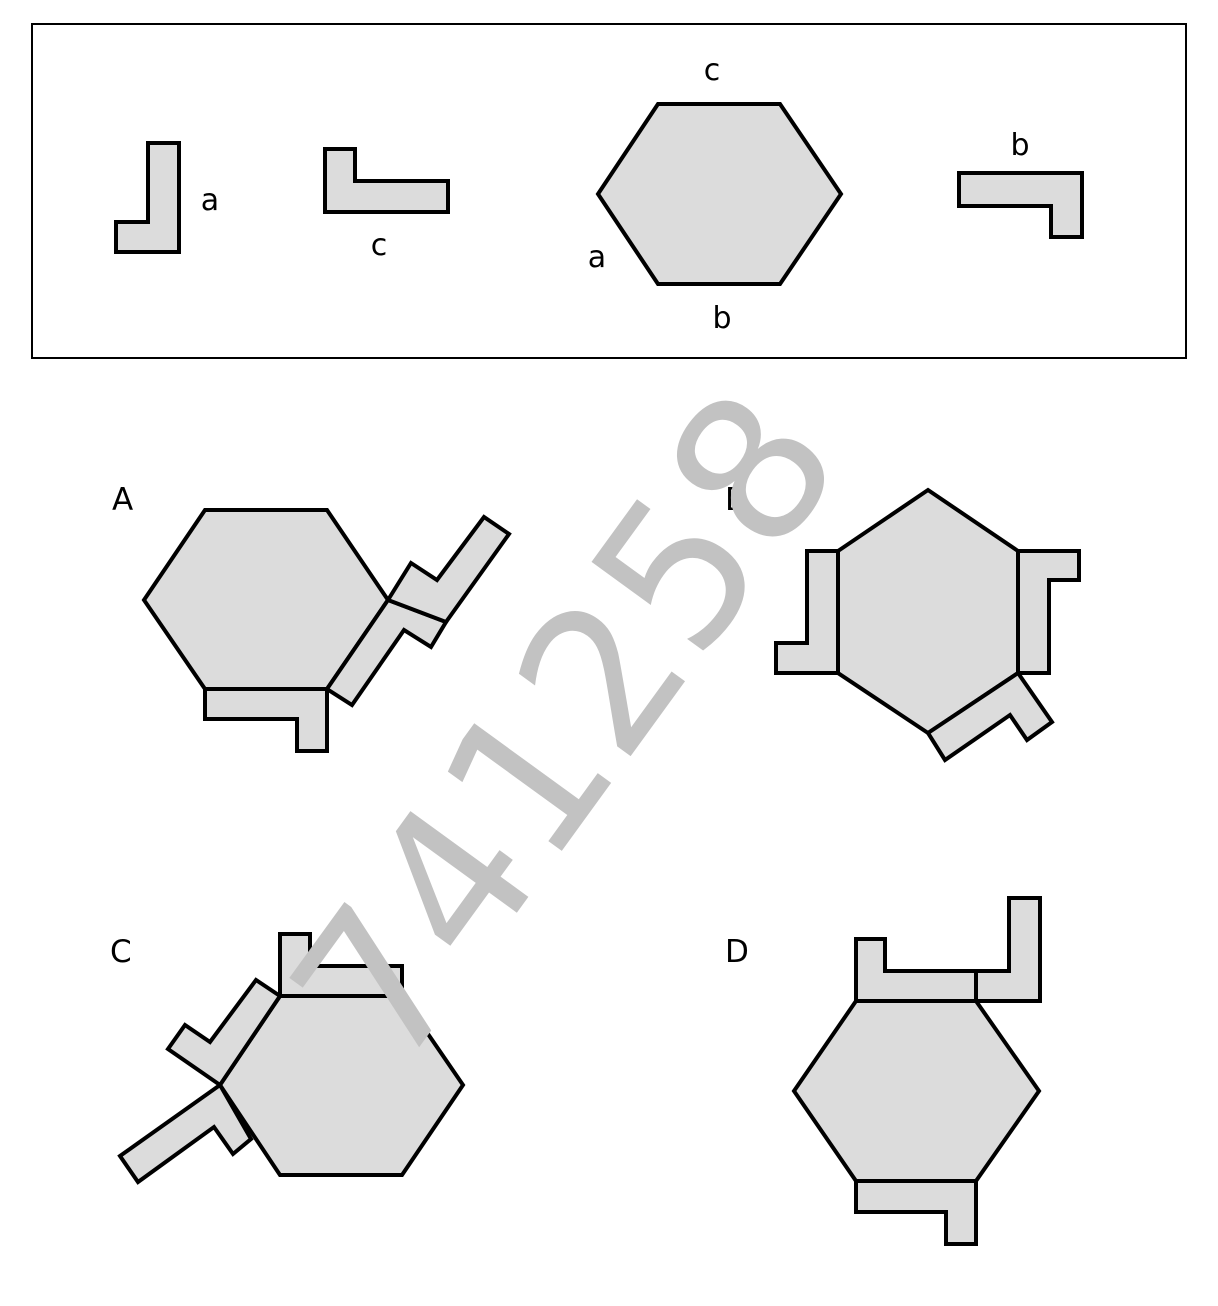  What do you see at coordinates (185, 1133) in the screenshot?
I see `option-c-piece-lower-left` at bounding box center [185, 1133].